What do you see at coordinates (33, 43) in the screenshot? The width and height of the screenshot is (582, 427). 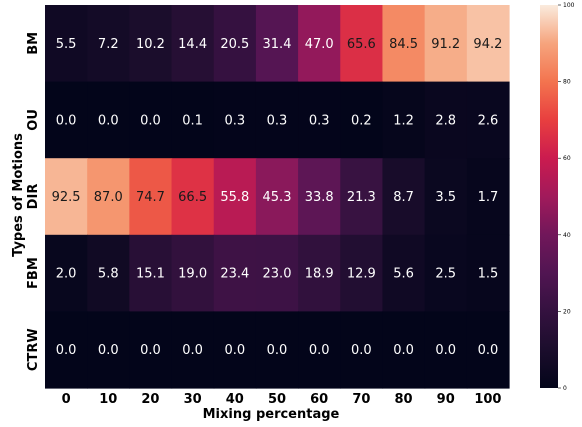 I see `y-tick-label: BM` at bounding box center [33, 43].